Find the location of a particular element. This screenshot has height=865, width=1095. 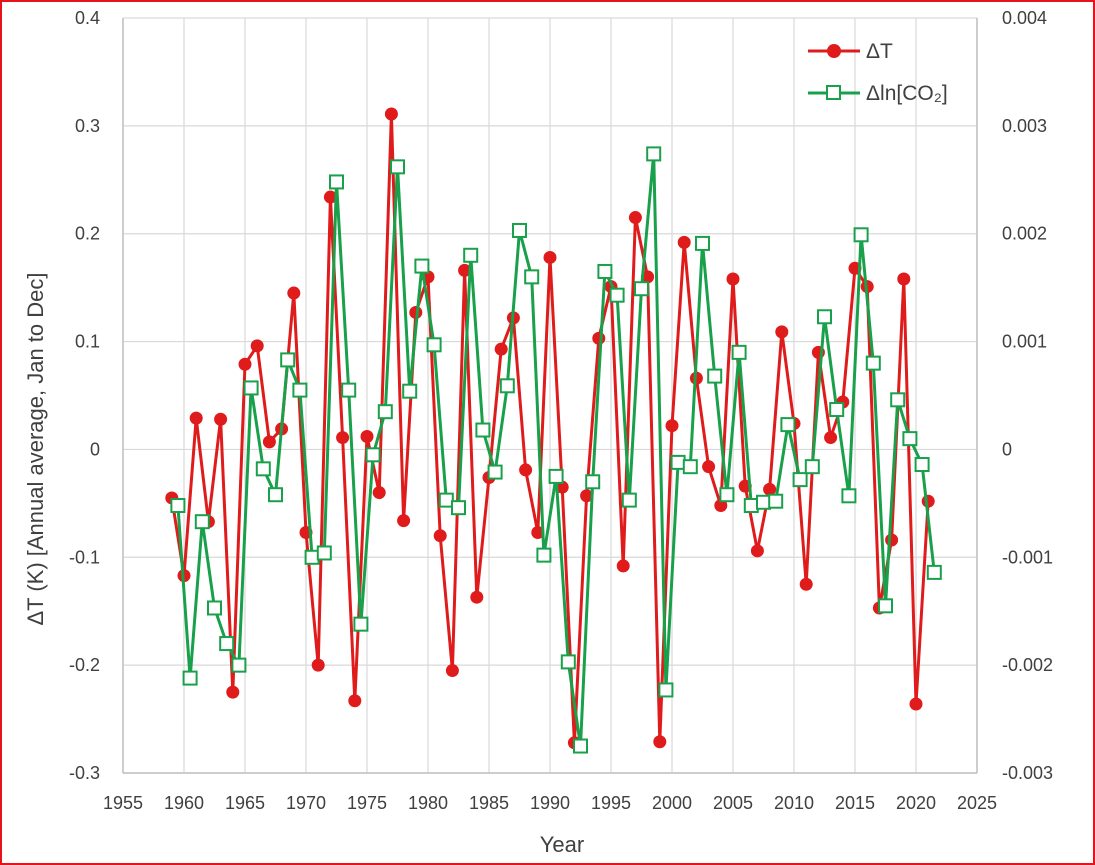

x-tick-label: 1960 is located at coordinates (184, 803).